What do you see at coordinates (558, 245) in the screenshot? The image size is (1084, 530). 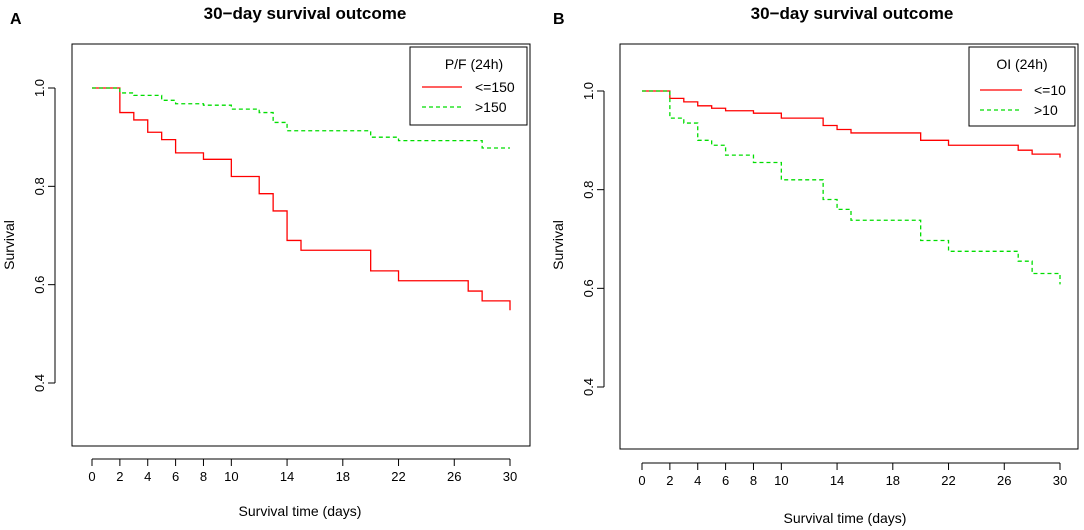 I see `panel-b-y-axis-label: Survival` at bounding box center [558, 245].